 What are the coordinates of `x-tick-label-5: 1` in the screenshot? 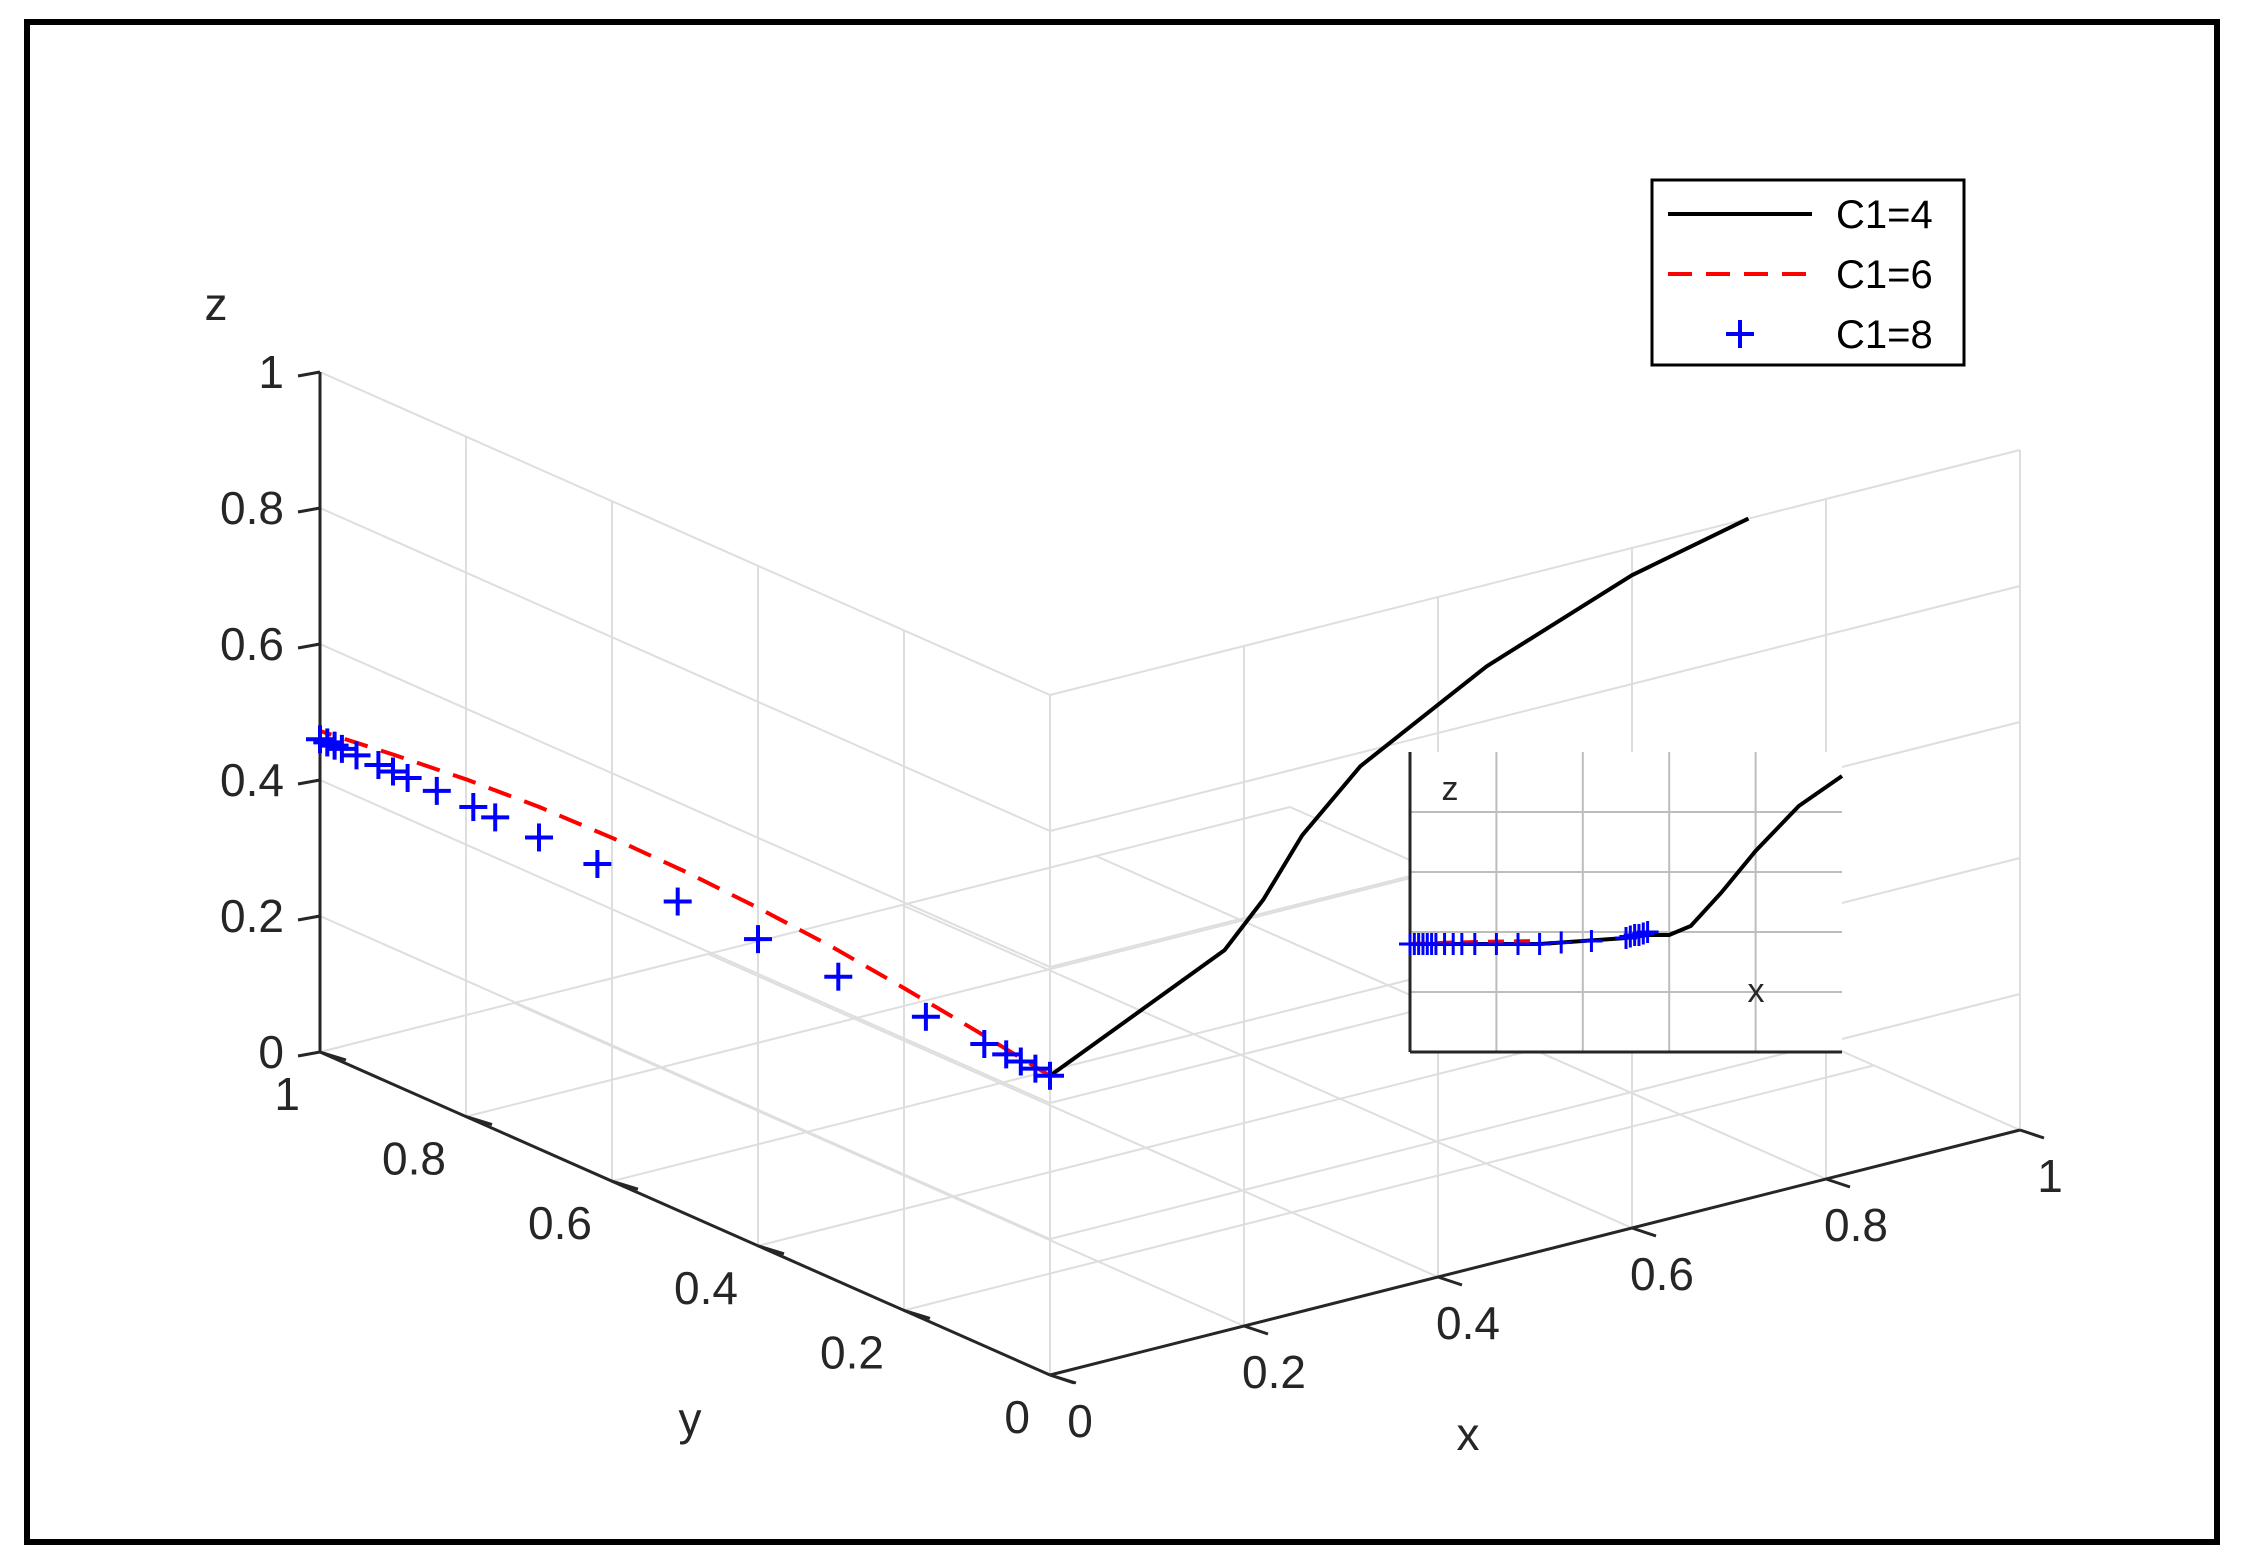 It's located at (2050, 1176).